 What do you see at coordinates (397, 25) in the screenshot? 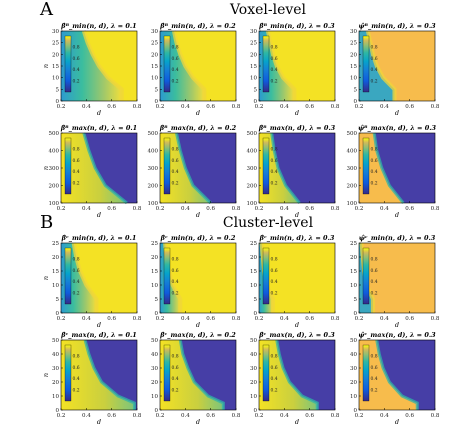
I see `panel-title: ψ̂ᴮ_min(n, d), λ = 0.3` at bounding box center [397, 25].